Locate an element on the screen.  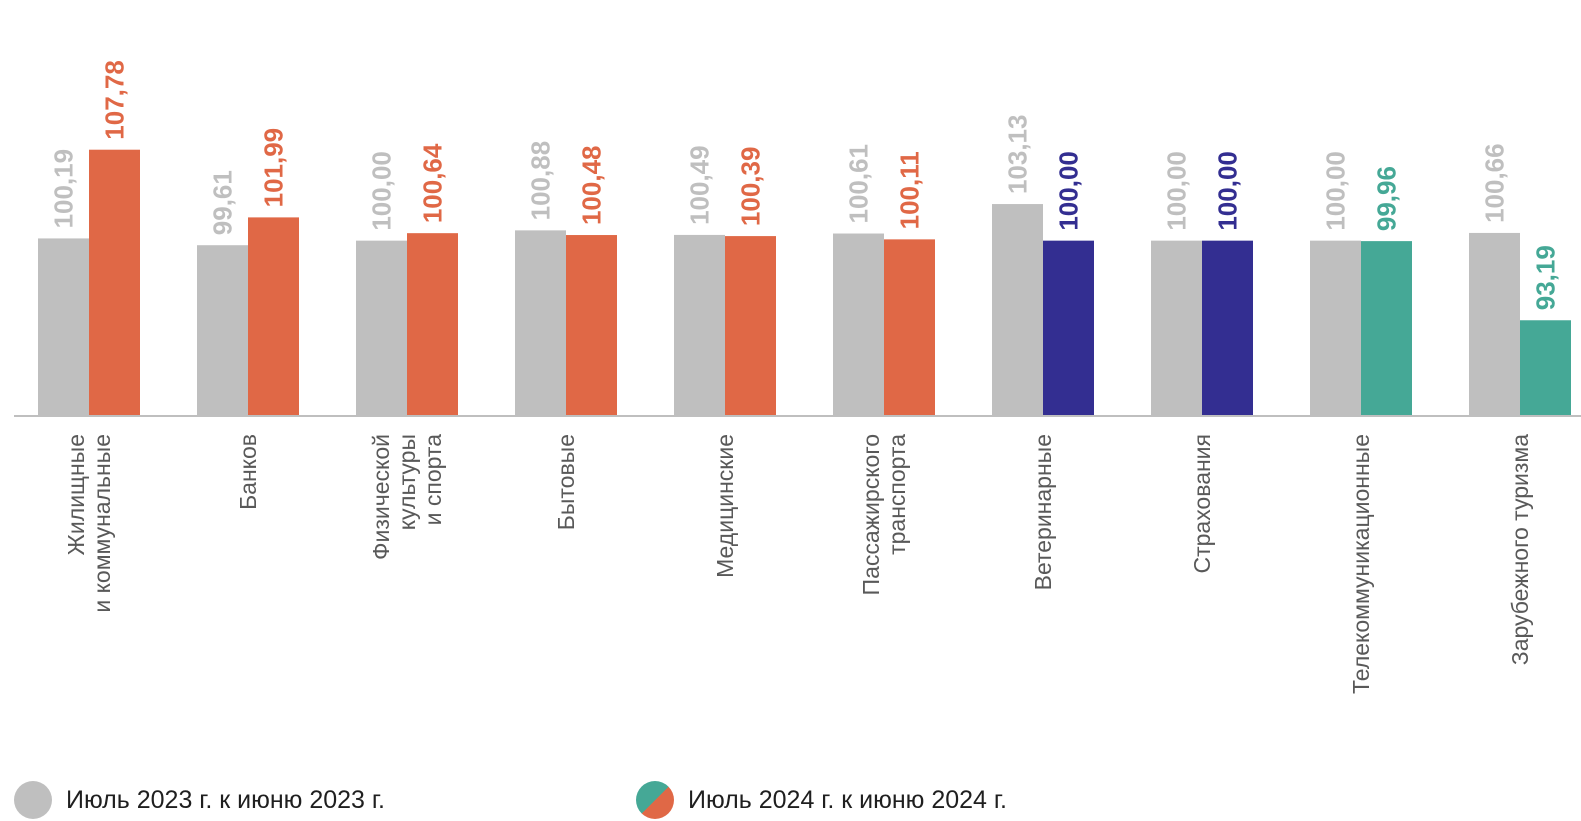
category-label-line: Бытовые is located at coordinates (566, 482).